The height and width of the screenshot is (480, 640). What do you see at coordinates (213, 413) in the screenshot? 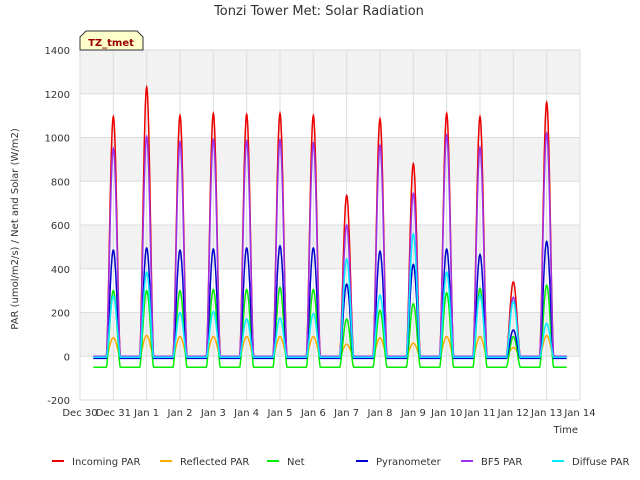
I see `x-tick-label: Jan 3` at bounding box center [213, 413].